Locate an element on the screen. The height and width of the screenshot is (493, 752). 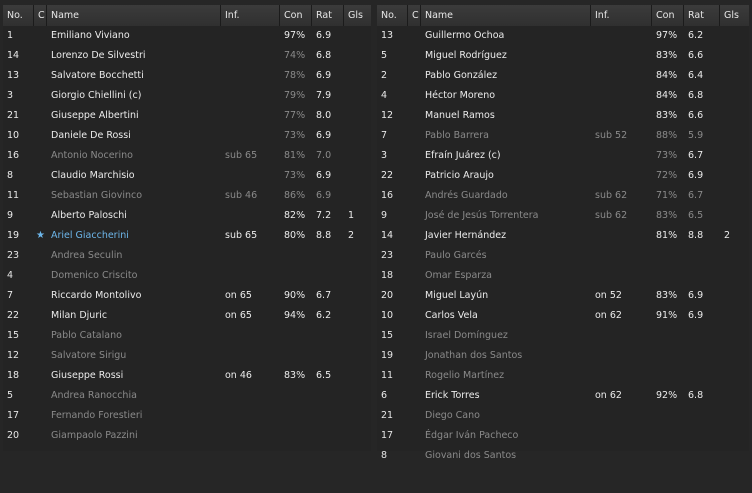
player-row: 19 Jonathan dos Santos is located at coordinates (563, 356).